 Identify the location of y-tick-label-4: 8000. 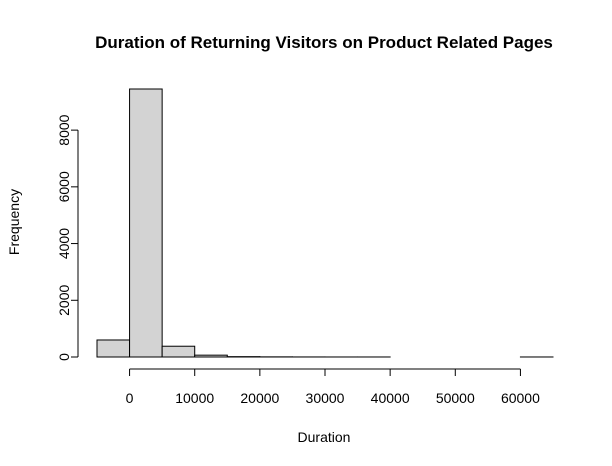
(64, 129).